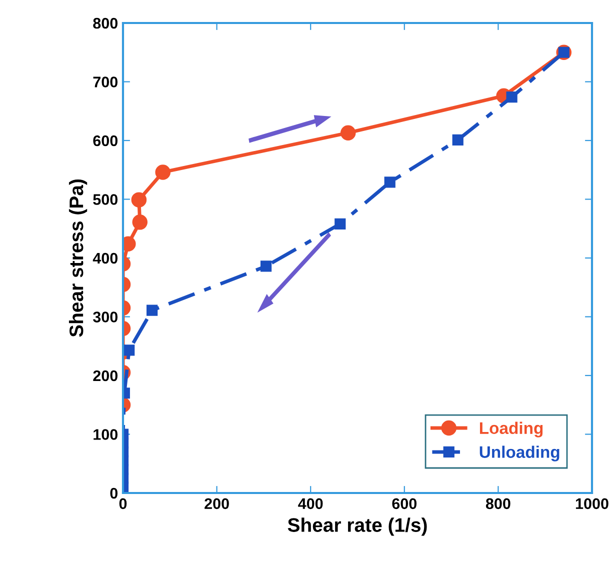  What do you see at coordinates (105, 258) in the screenshot?
I see `y-tick-label: 400` at bounding box center [105, 258].